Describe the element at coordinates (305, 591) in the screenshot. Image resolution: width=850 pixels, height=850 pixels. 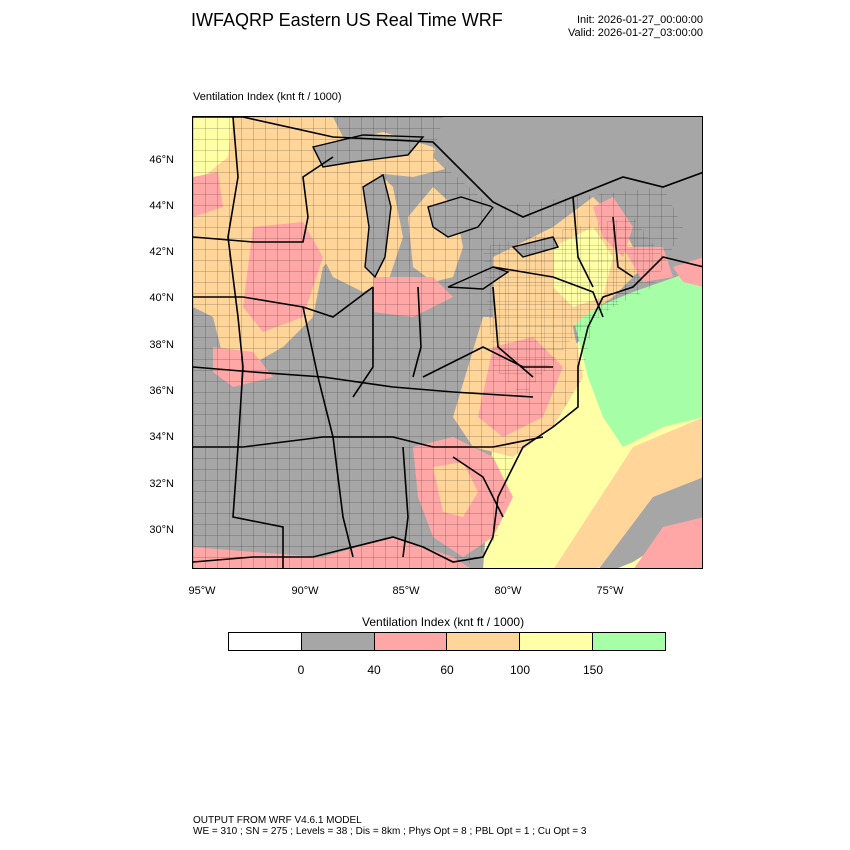
I see `lon-label-90: 90°W` at that location.